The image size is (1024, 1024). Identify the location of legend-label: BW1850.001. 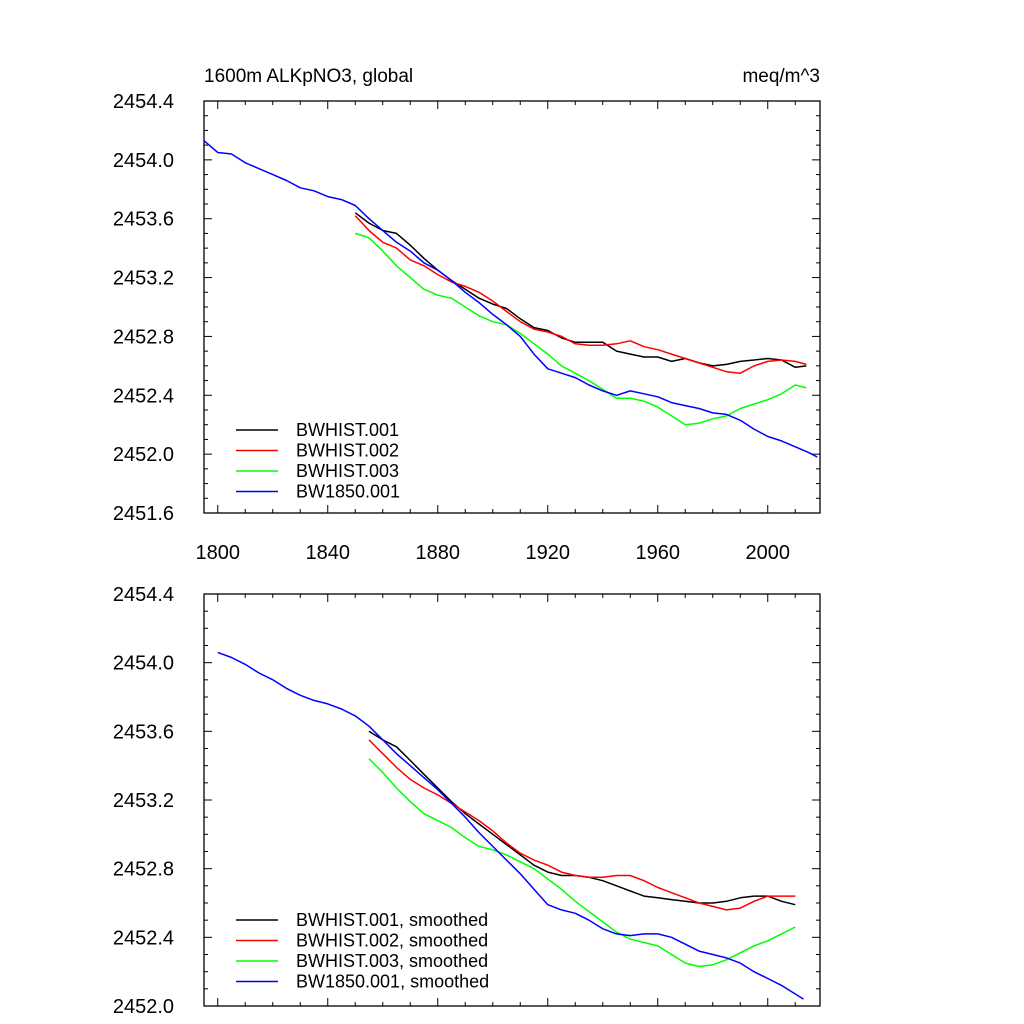
(348, 492).